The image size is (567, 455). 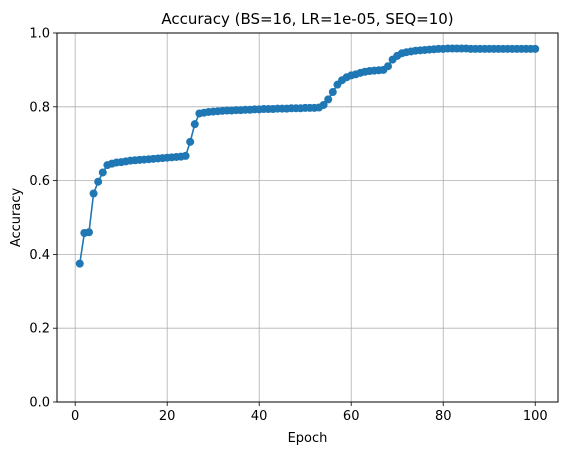 I want to click on y-tick-label: 0.4, so click(x=39, y=255).